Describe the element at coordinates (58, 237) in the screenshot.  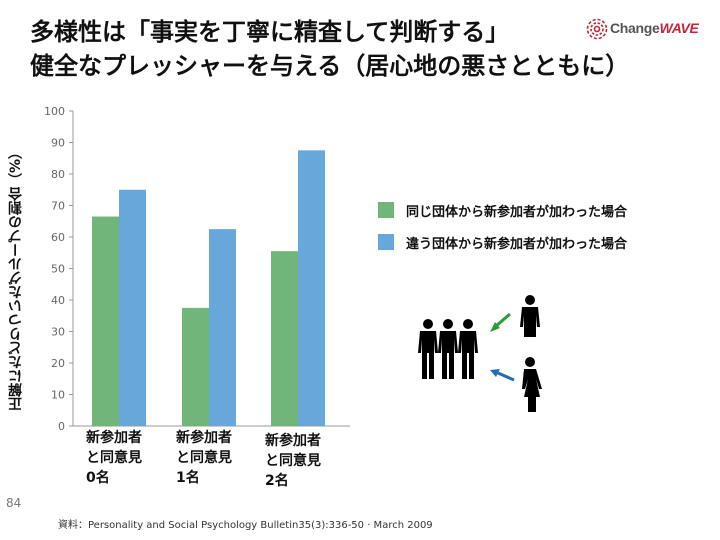
I see `y-tick-label: 60` at that location.